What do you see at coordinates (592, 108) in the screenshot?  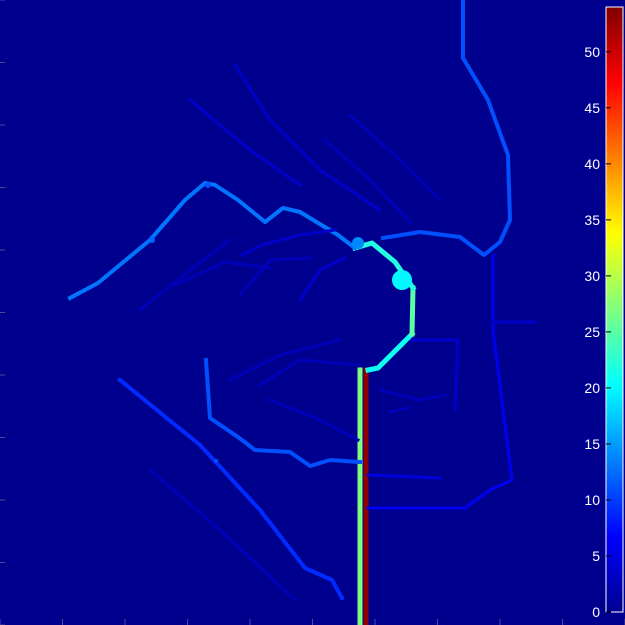 I see `colorbar-tick-label: 45` at bounding box center [592, 108].